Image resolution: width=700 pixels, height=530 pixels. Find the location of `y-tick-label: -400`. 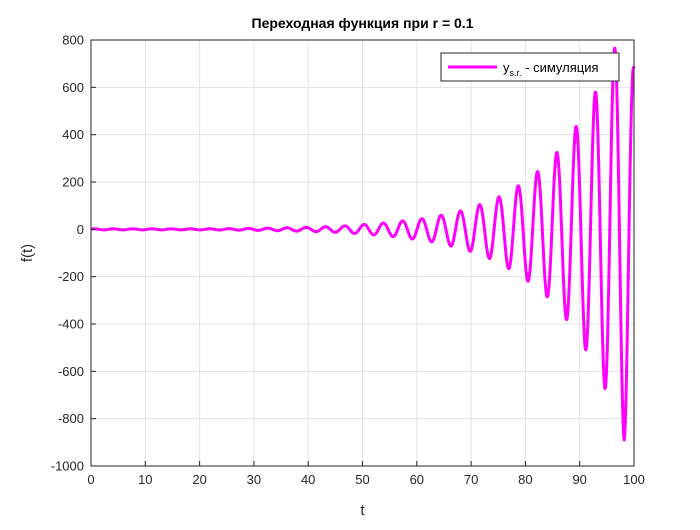

y-tick-label: -400 is located at coordinates (71, 324).